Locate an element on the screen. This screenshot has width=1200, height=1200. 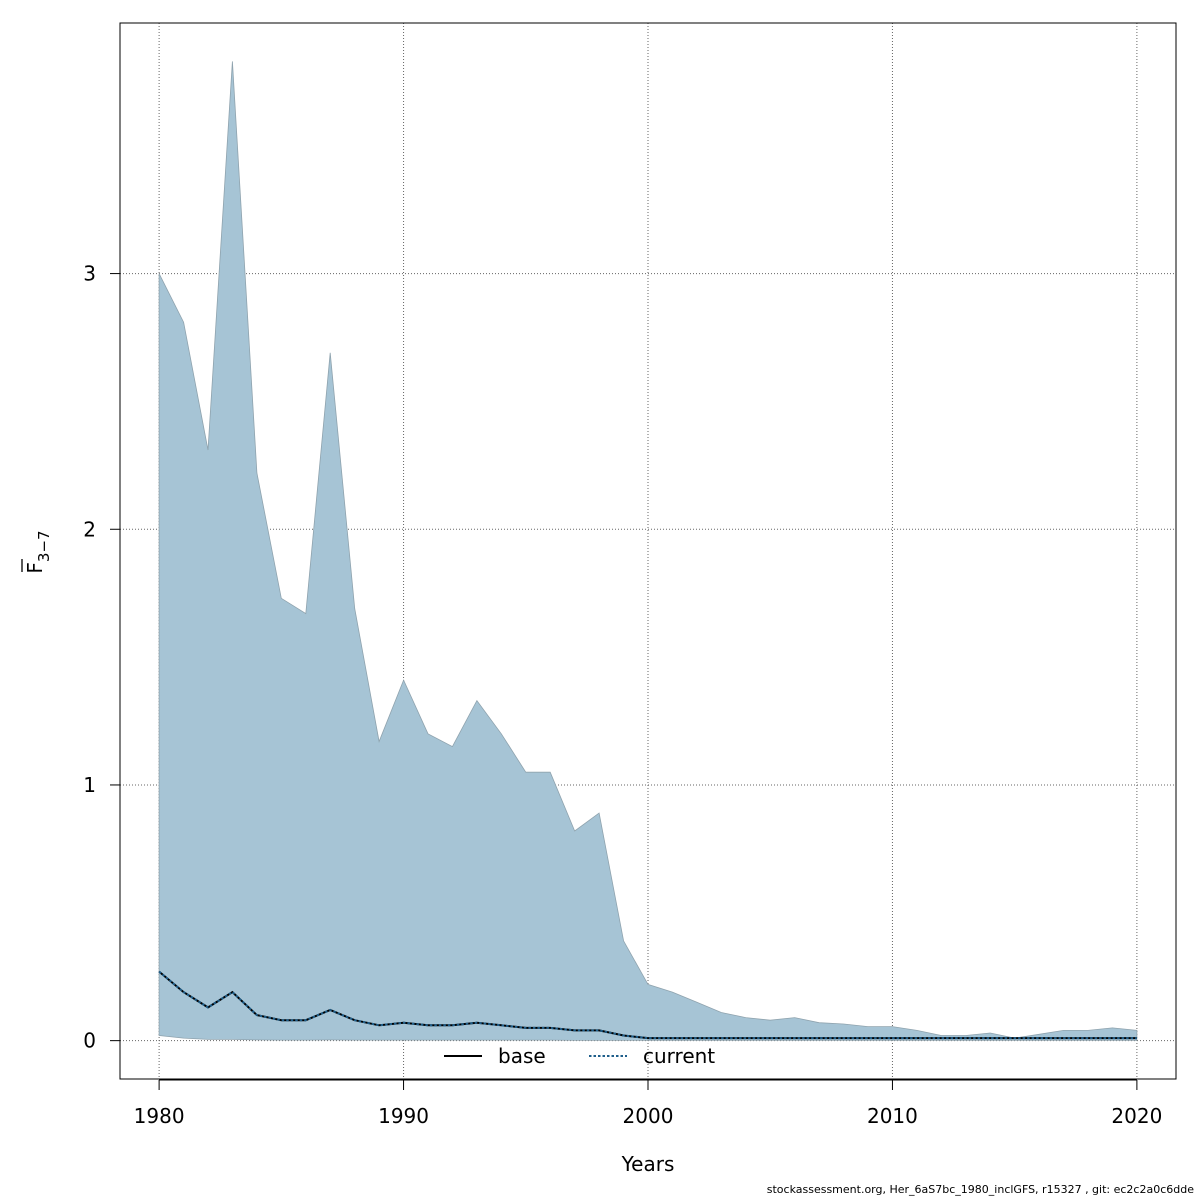
legend-current-label: current is located at coordinates (679, 1056).